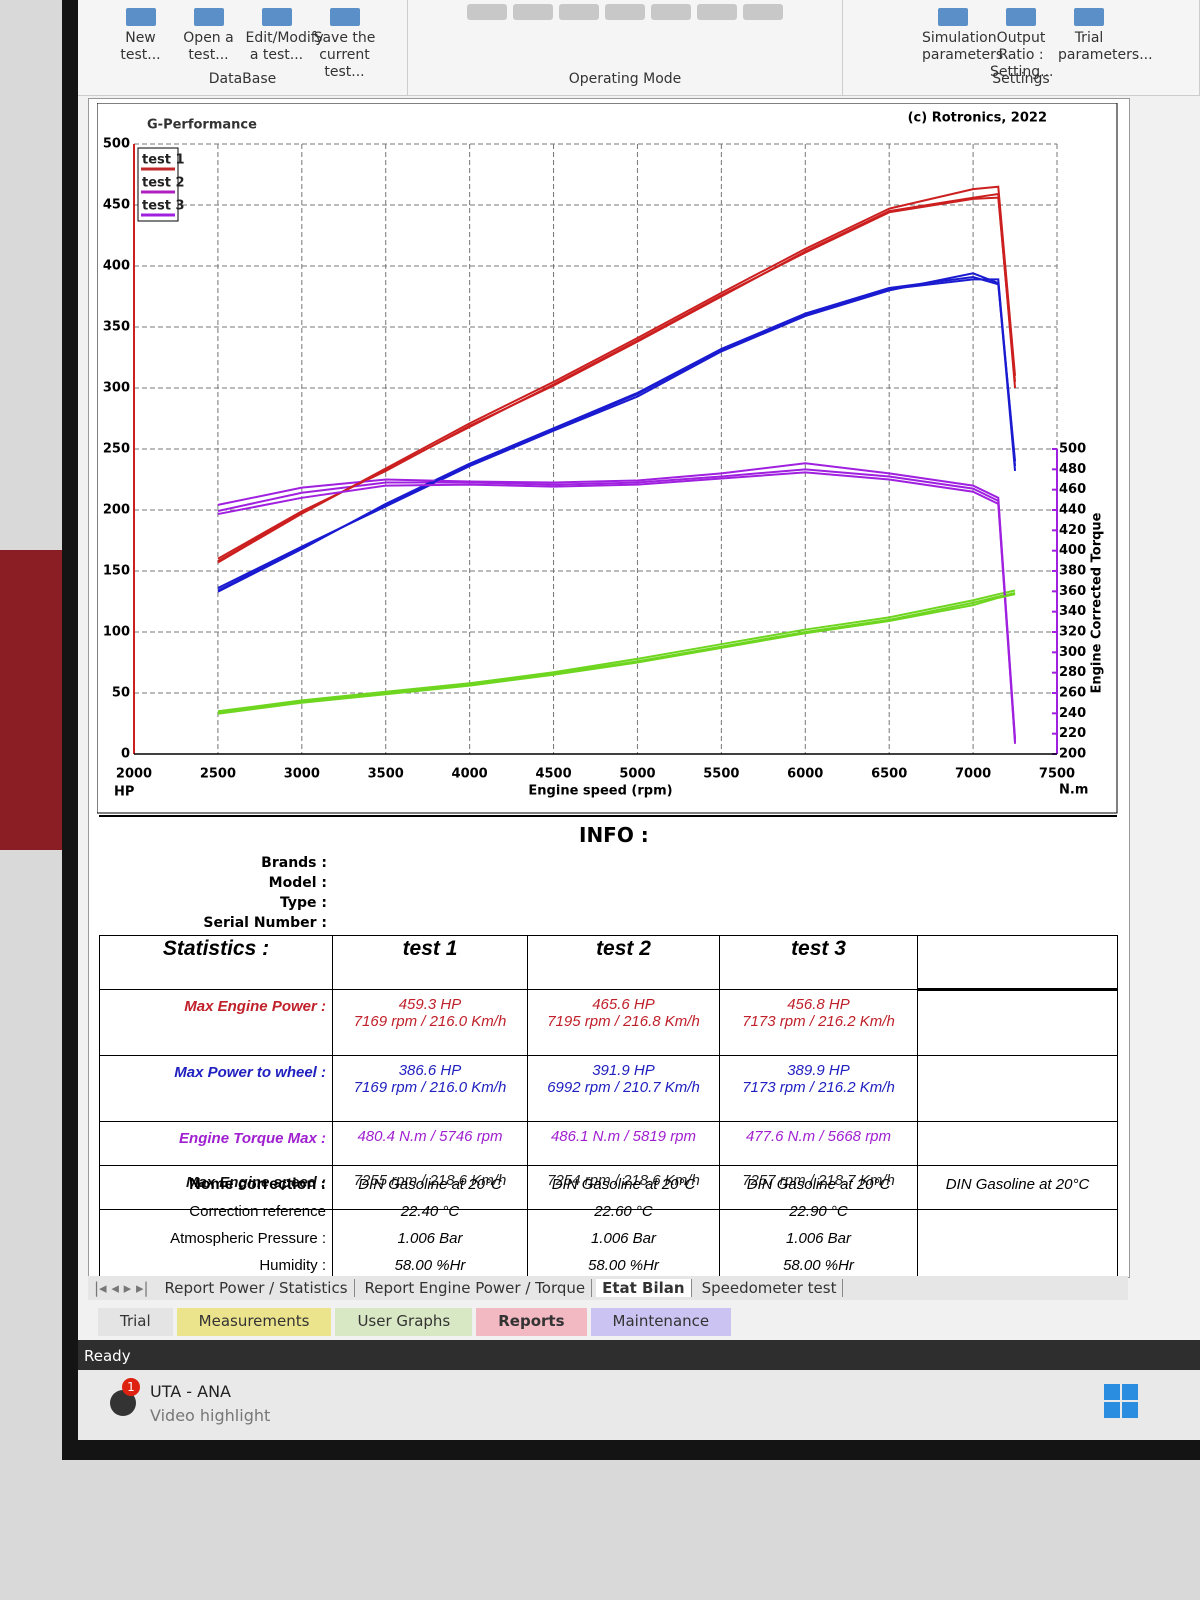 The image size is (1200, 1600). Describe the element at coordinates (116, 144) in the screenshot. I see `y-tick-label: 500` at that location.